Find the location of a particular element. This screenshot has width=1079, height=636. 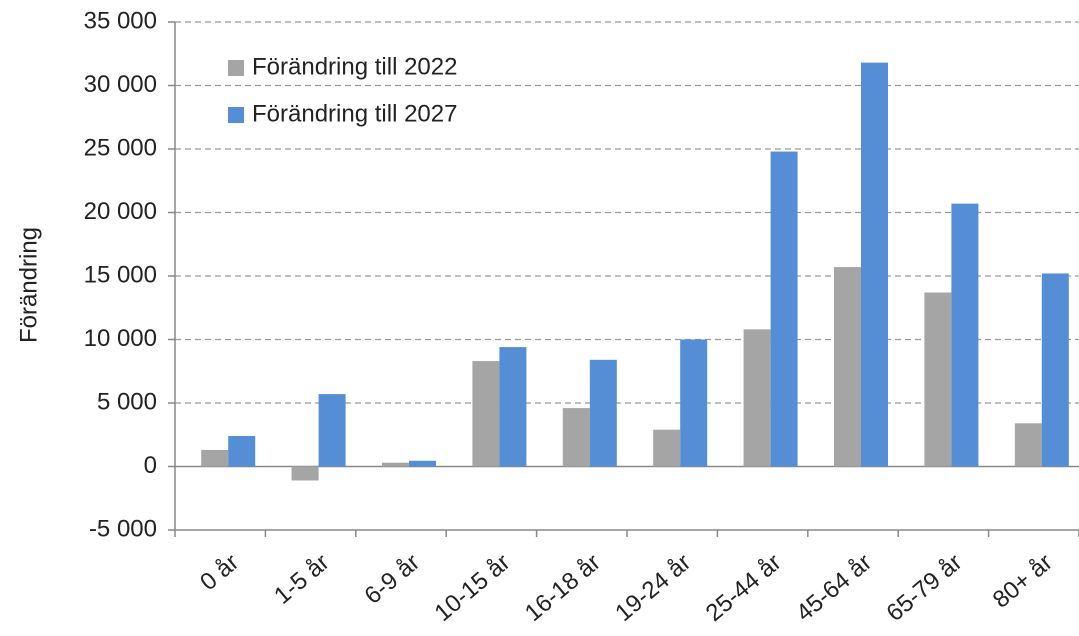

x-tick-label: 65-79 år is located at coordinates (925, 588).